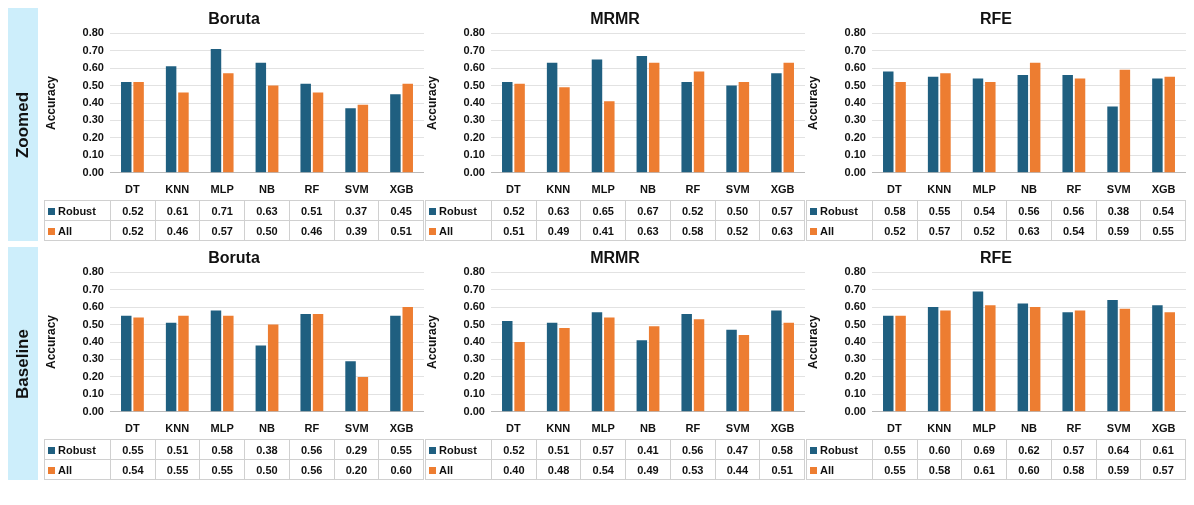 This screenshot has height=505, width=1194. Describe the element at coordinates (812, 342) in the screenshot. I see `y-axis-title: Accuracy` at that location.